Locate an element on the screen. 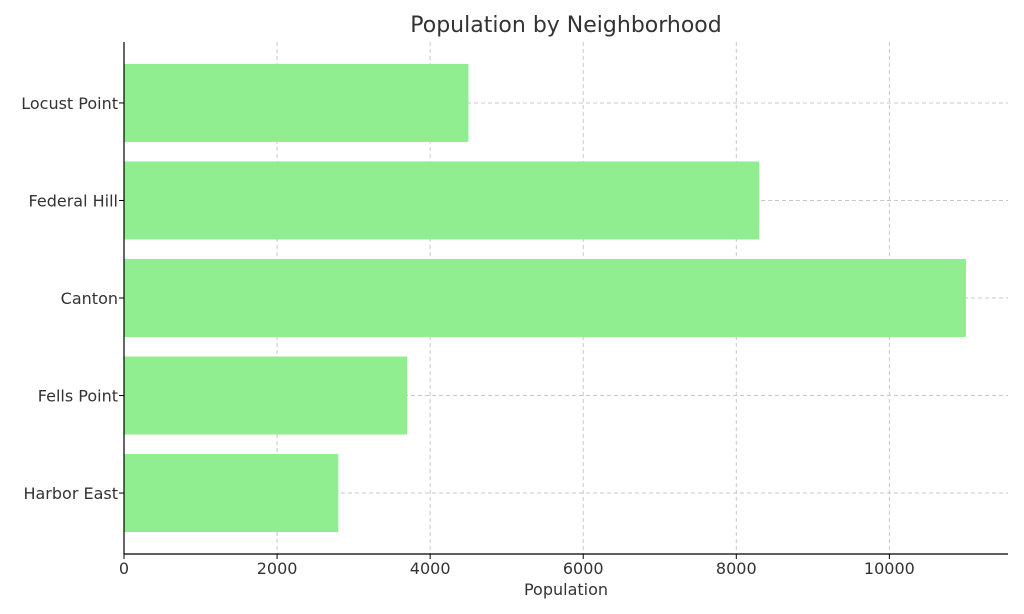  y-tick-label: Federal Hill is located at coordinates (73, 200).